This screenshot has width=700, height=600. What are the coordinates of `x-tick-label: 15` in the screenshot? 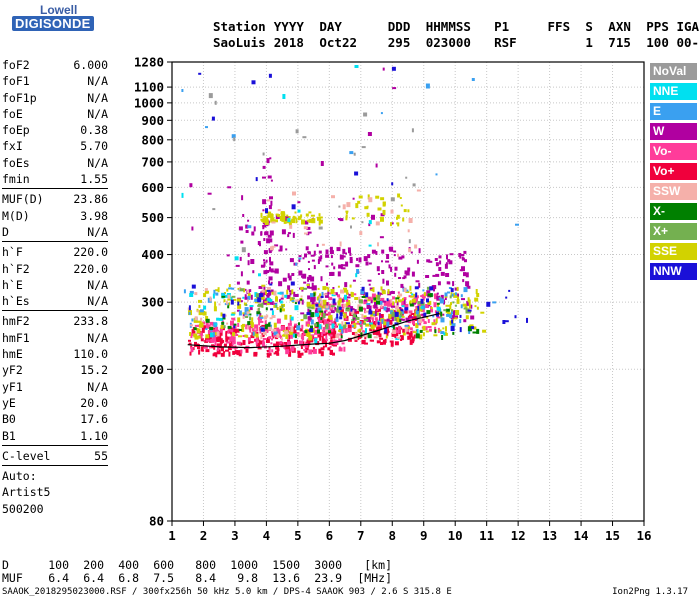 It's located at (612, 535).